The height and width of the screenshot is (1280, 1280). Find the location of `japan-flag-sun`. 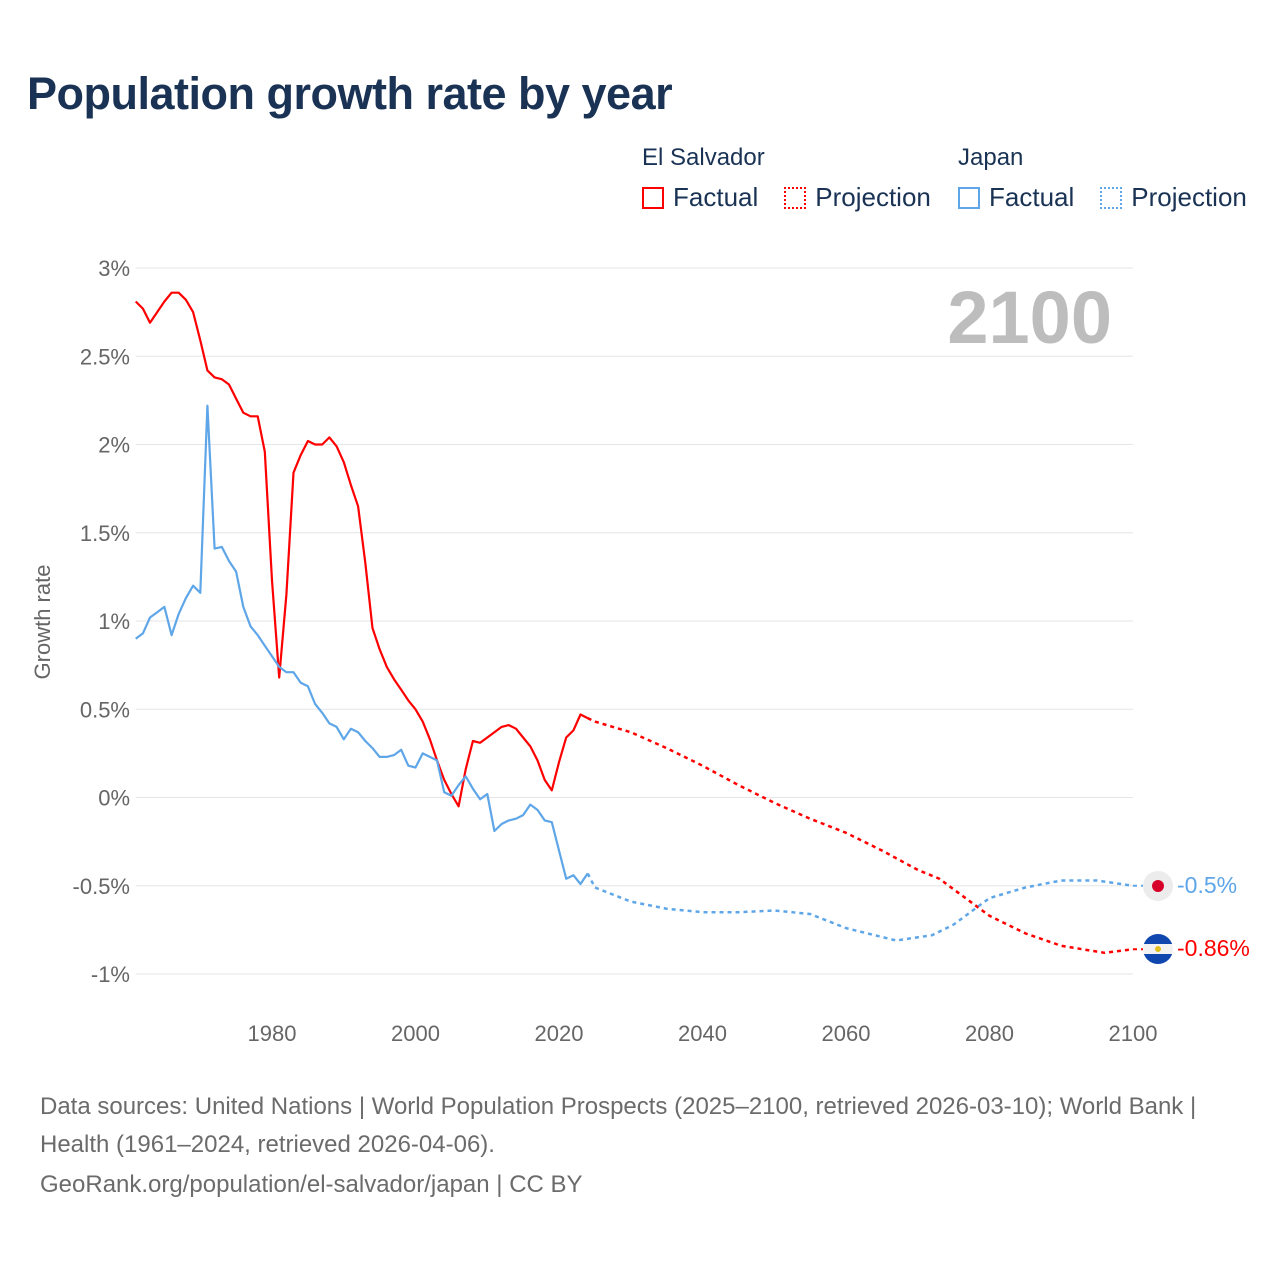

japan-flag-sun is located at coordinates (1158, 886).